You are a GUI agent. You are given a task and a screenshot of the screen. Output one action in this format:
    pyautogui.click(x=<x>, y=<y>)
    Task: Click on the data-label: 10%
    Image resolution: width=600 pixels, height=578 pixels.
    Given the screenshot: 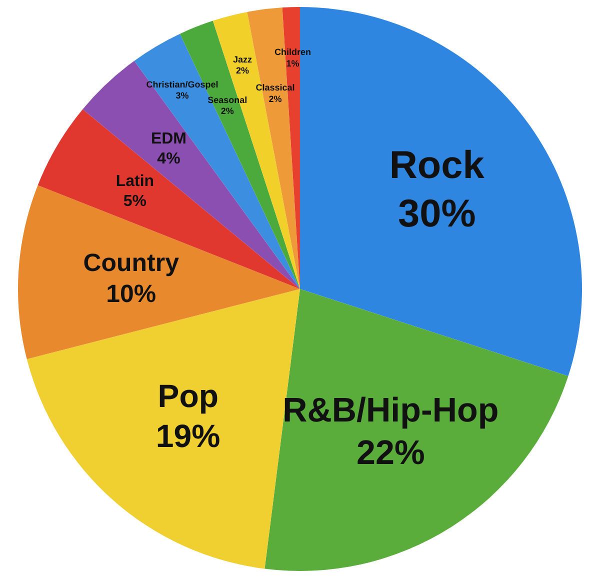 What is the action you would take?
    pyautogui.click(x=131, y=294)
    